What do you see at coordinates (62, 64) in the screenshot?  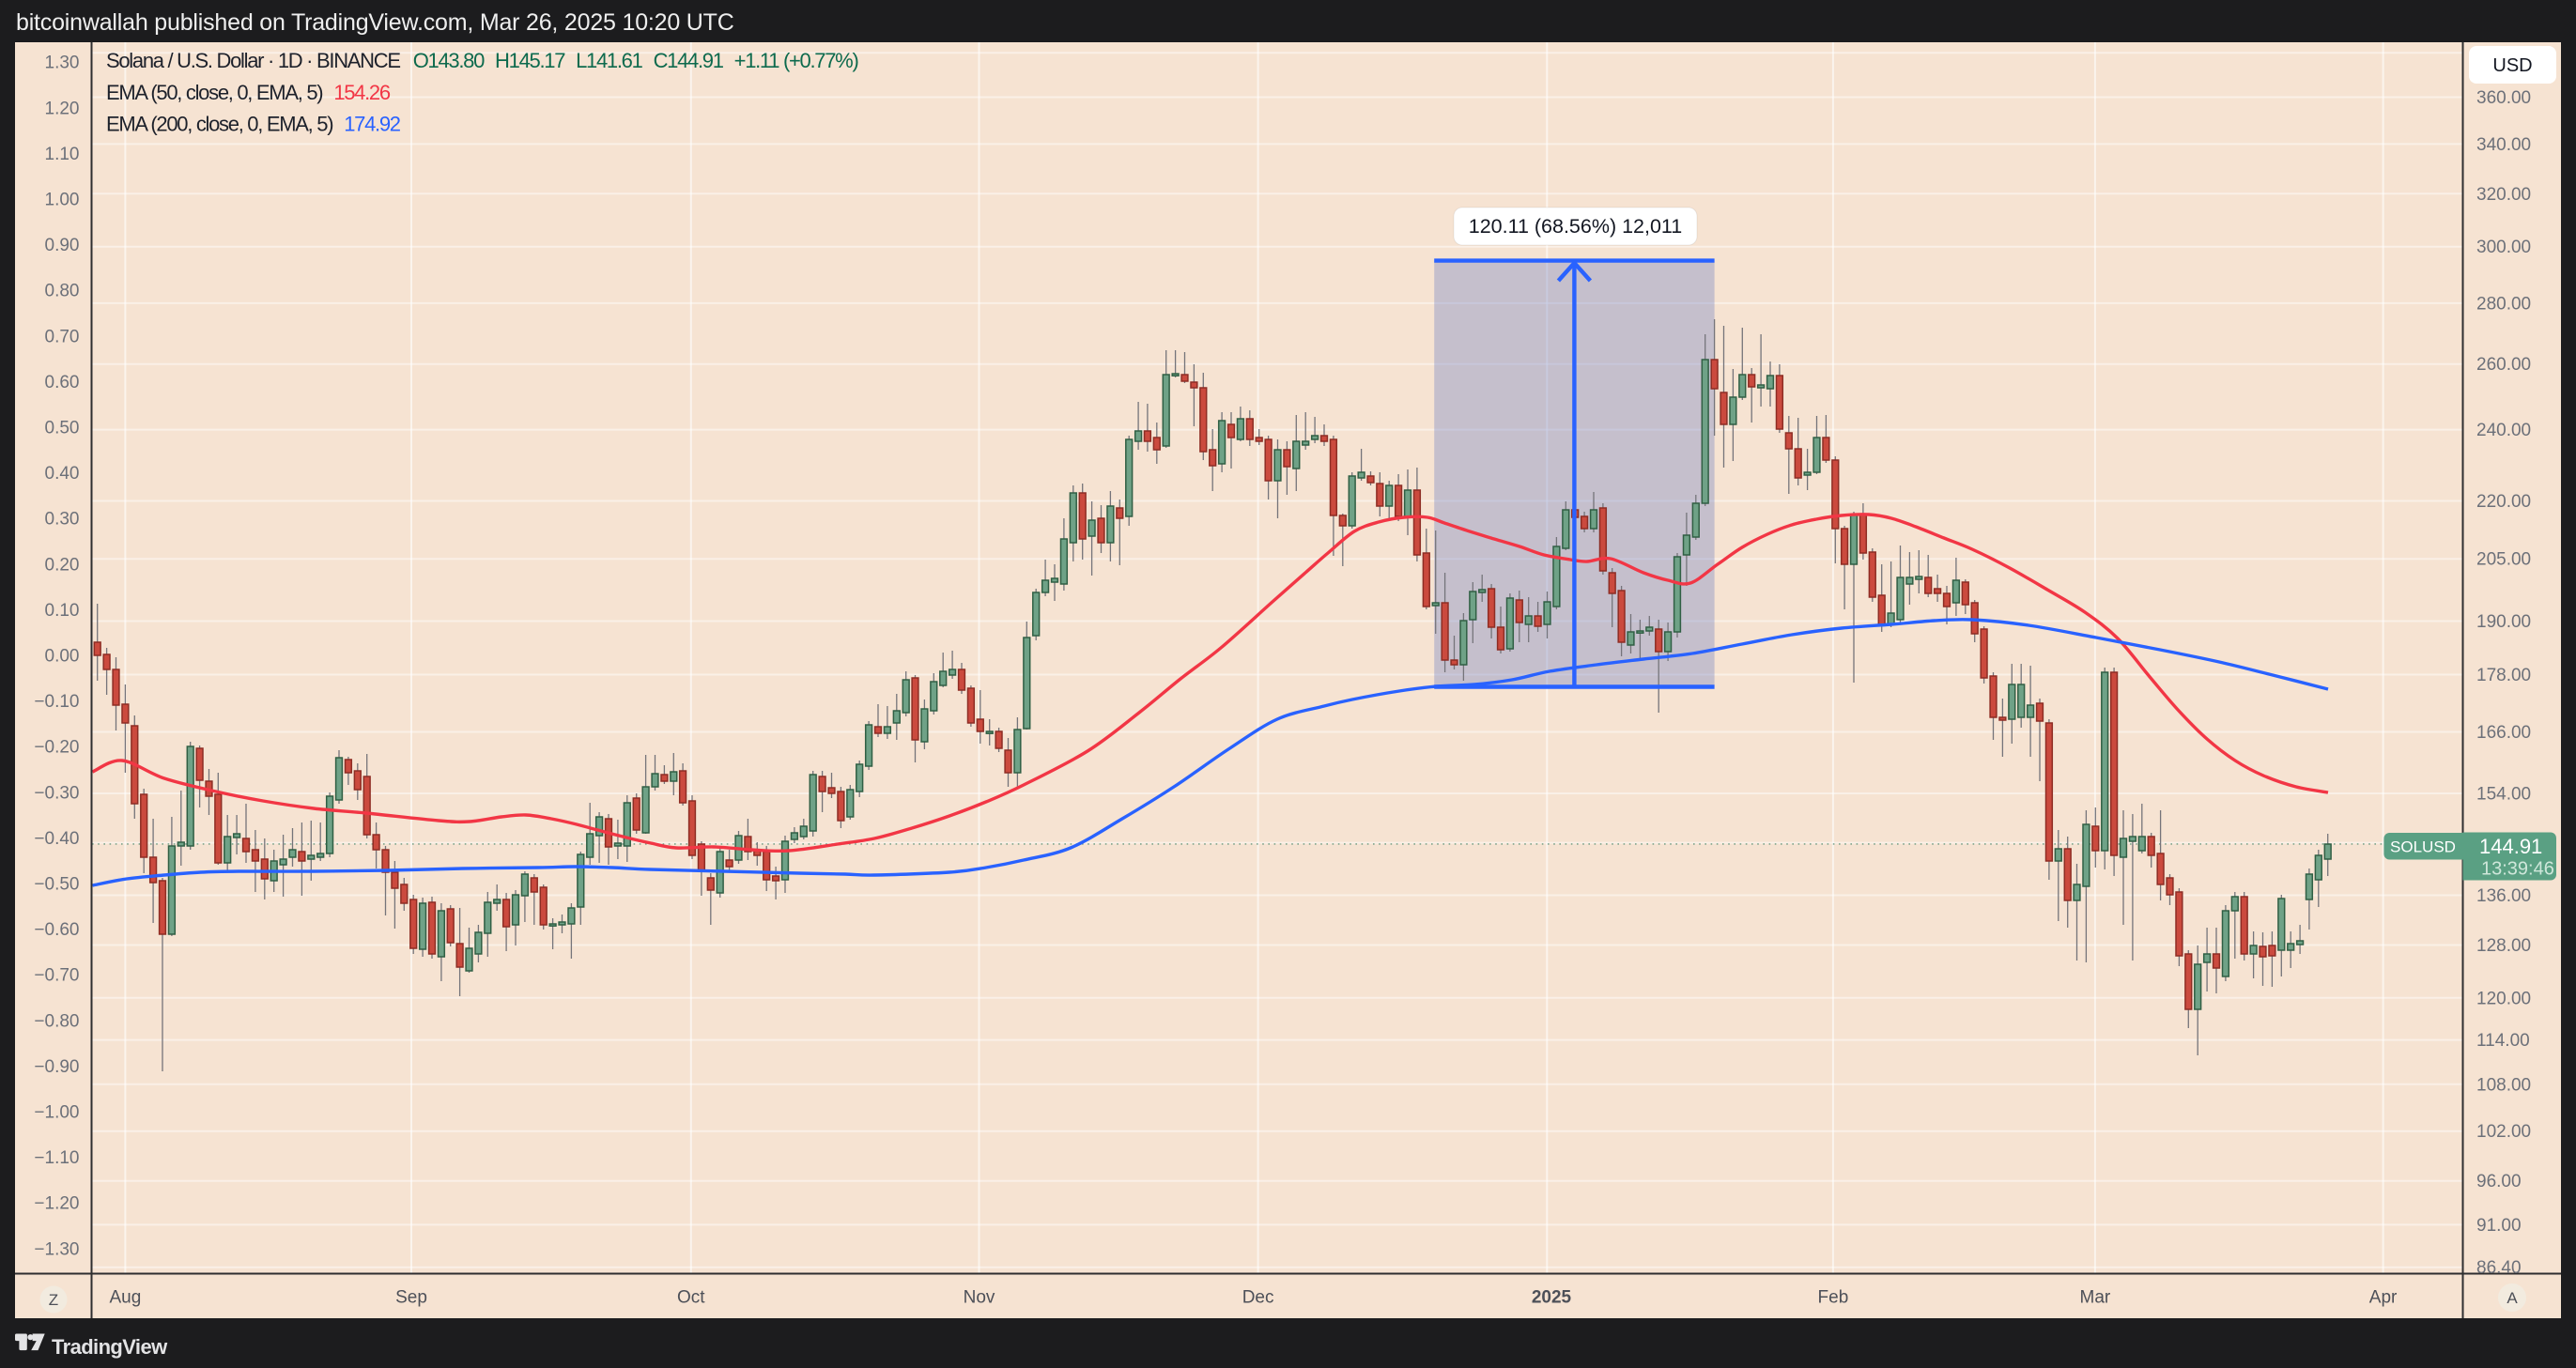 I see `svg-text: 1.30` at bounding box center [62, 64].